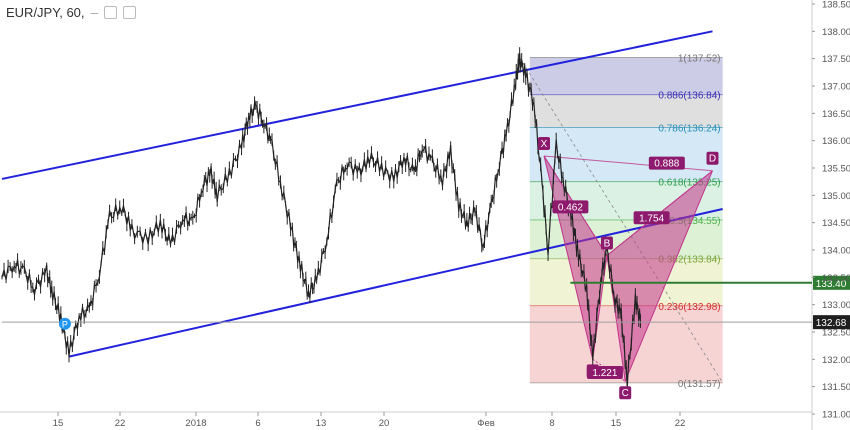 This screenshot has width=850, height=430. Describe the element at coordinates (626, 111) in the screenshot. I see `fib-band-0.886` at that location.